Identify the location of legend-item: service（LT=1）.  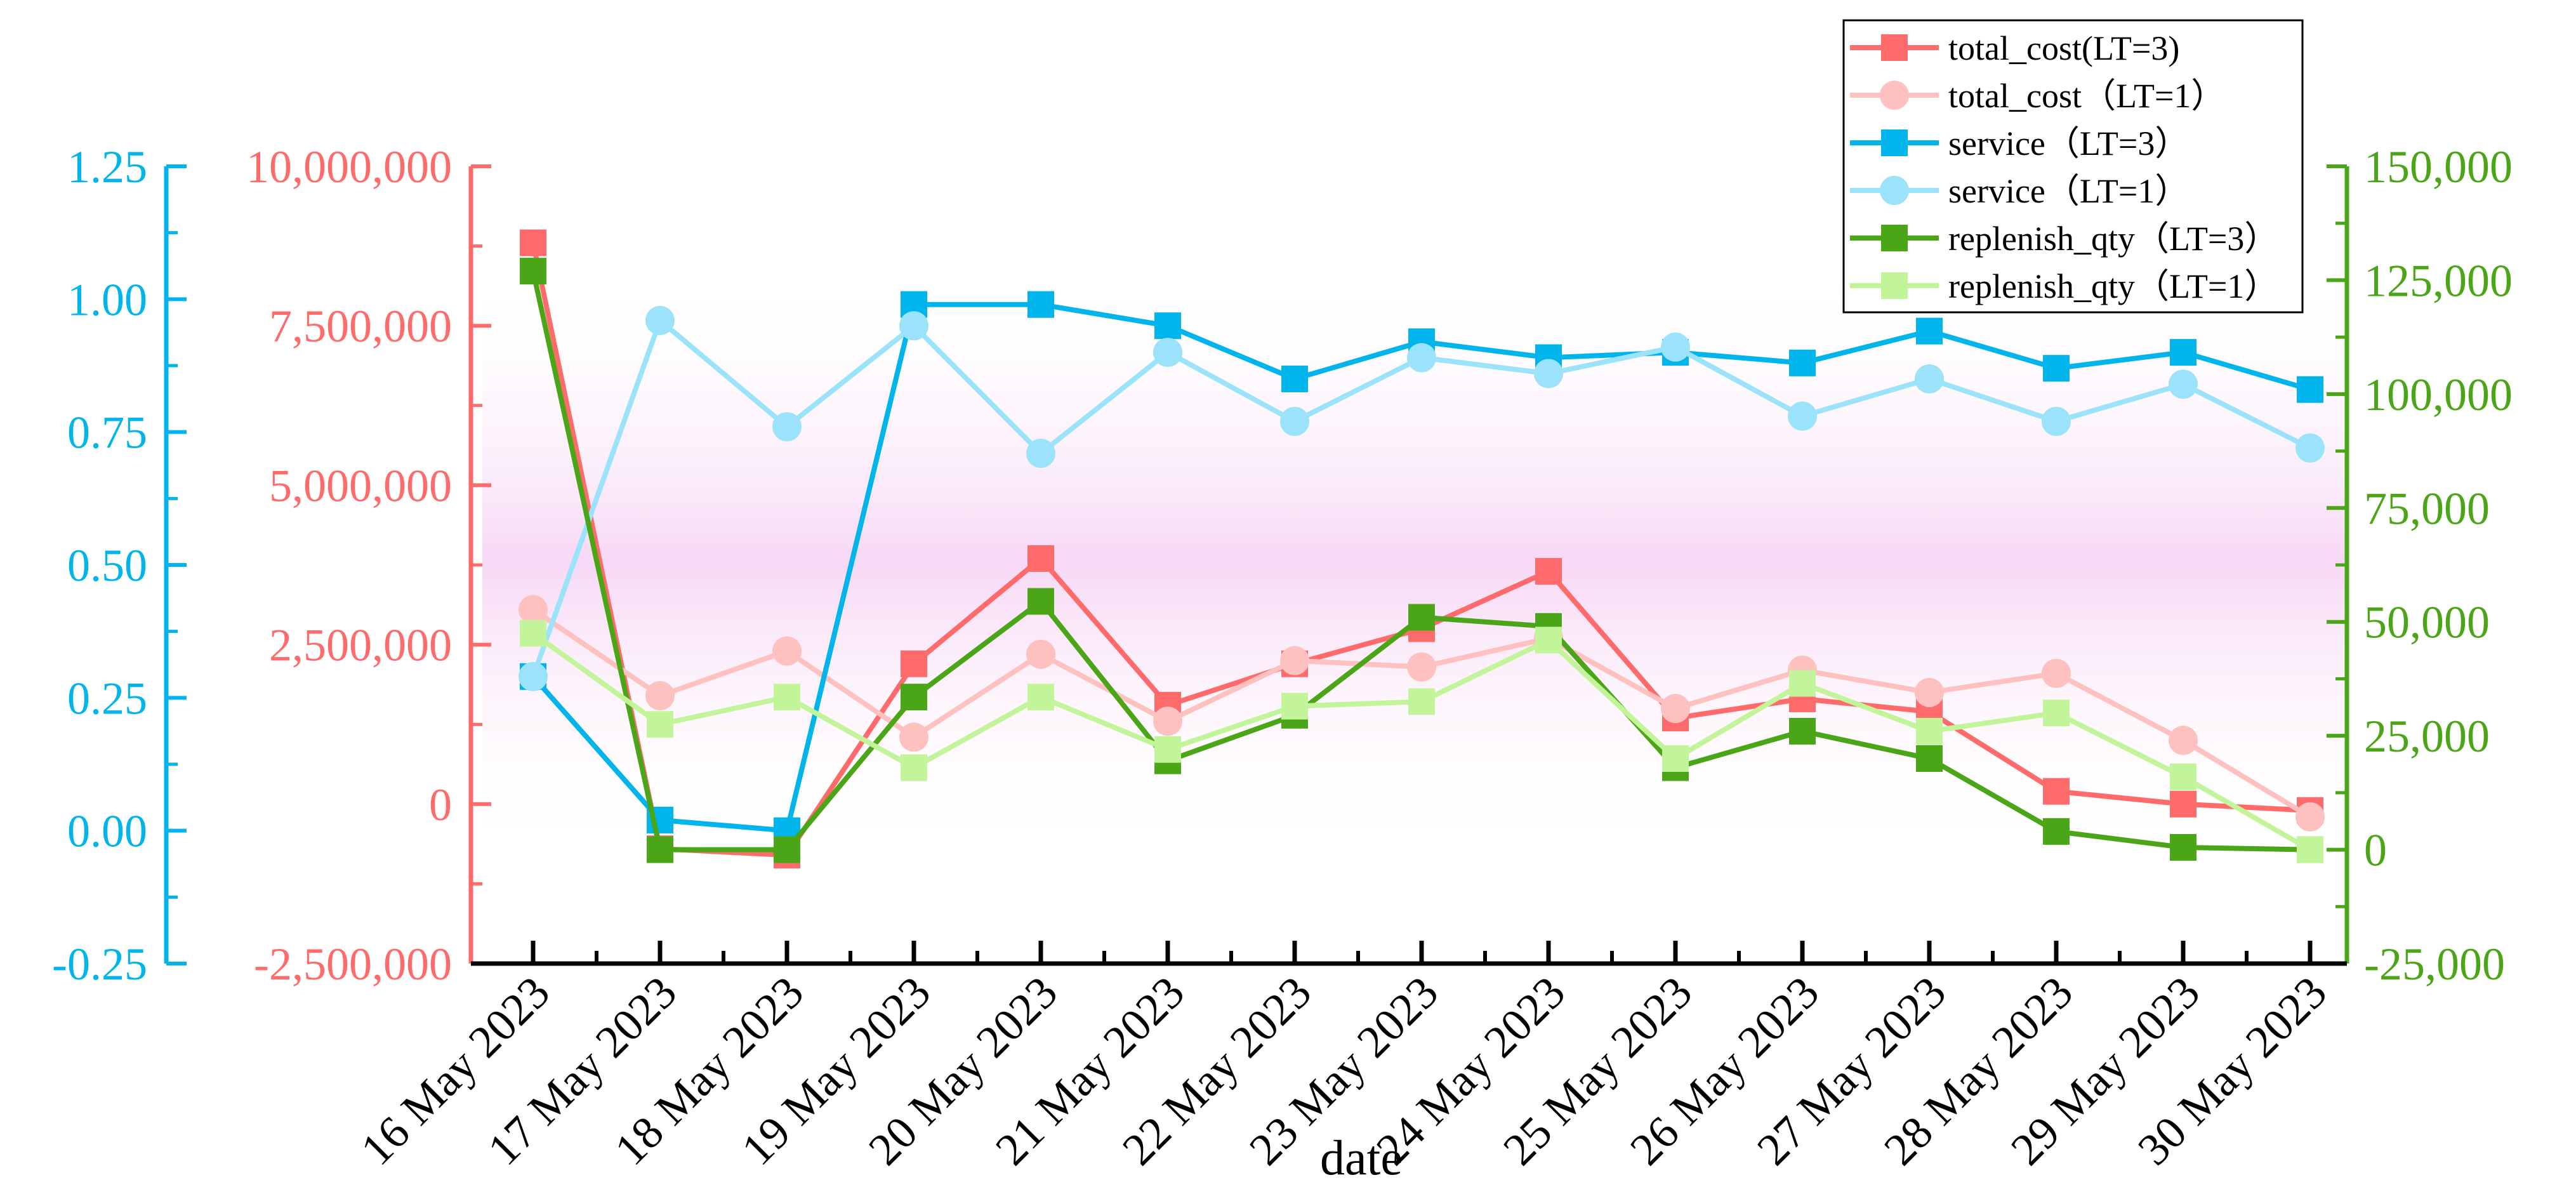
(2020, 191).